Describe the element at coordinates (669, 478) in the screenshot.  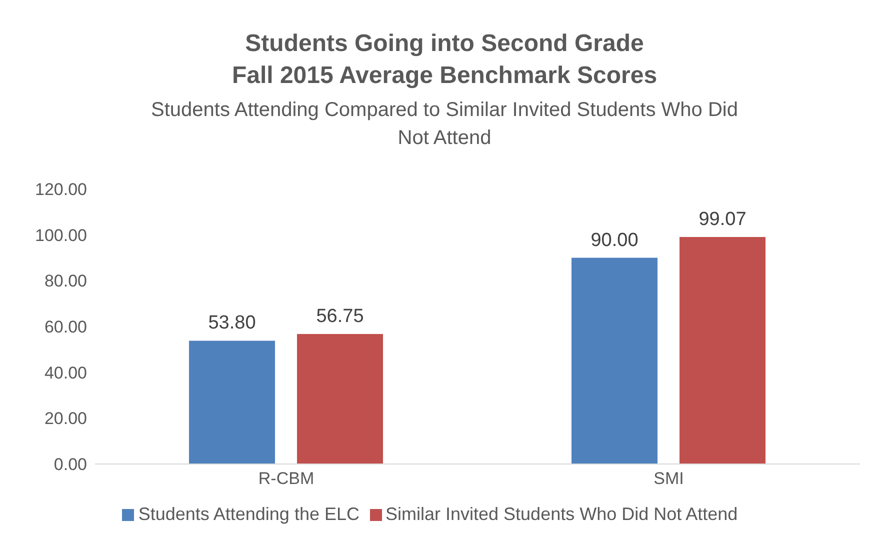
I see `x-tick-label: SMI` at that location.